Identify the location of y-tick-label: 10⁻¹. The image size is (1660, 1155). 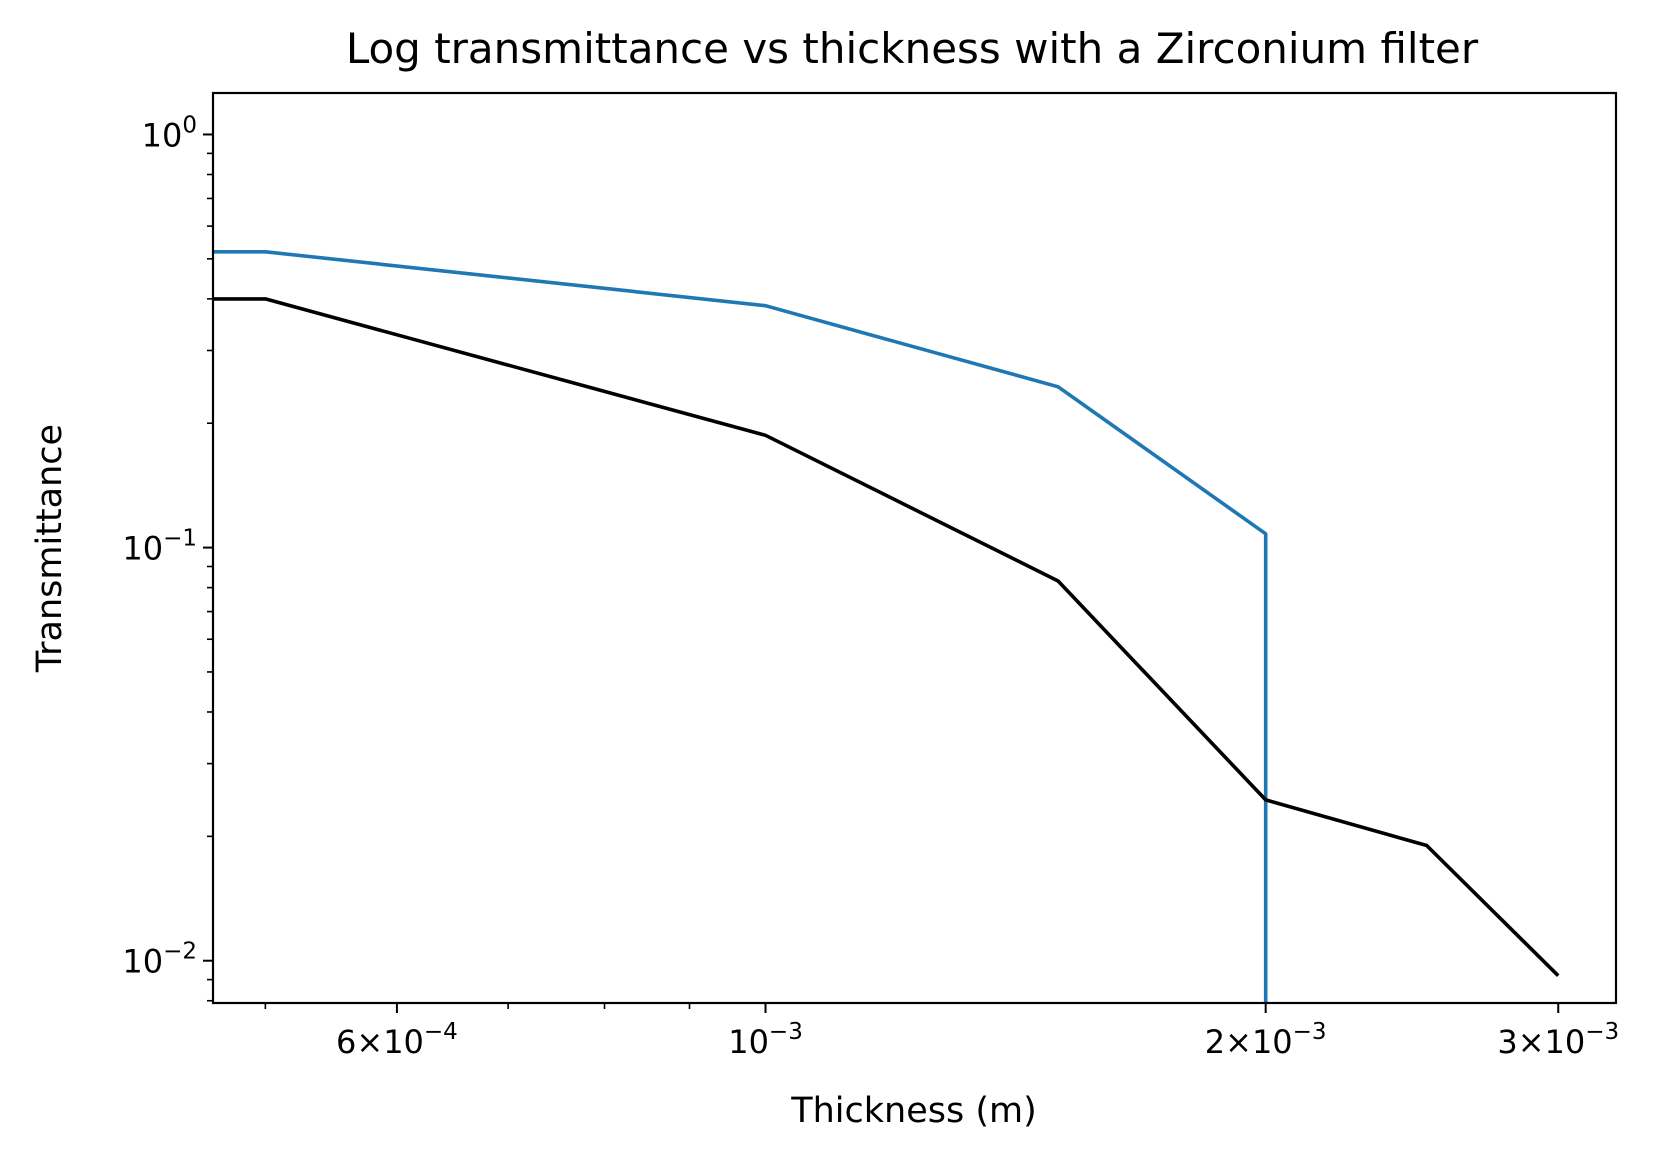
(159, 547).